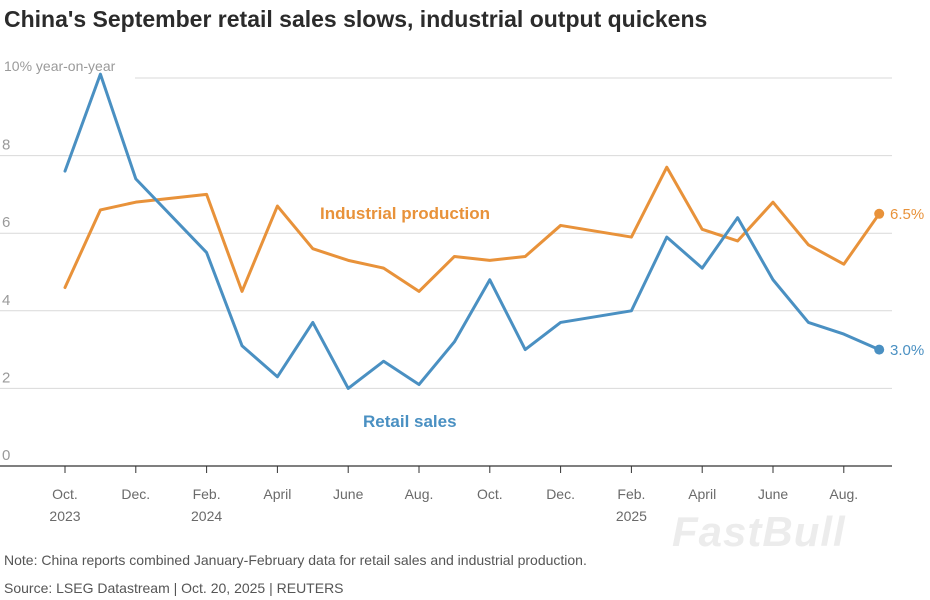 This screenshot has width=930, height=600. I want to click on series-end-labels: 6.5% 3.0%, so click(907, 282).